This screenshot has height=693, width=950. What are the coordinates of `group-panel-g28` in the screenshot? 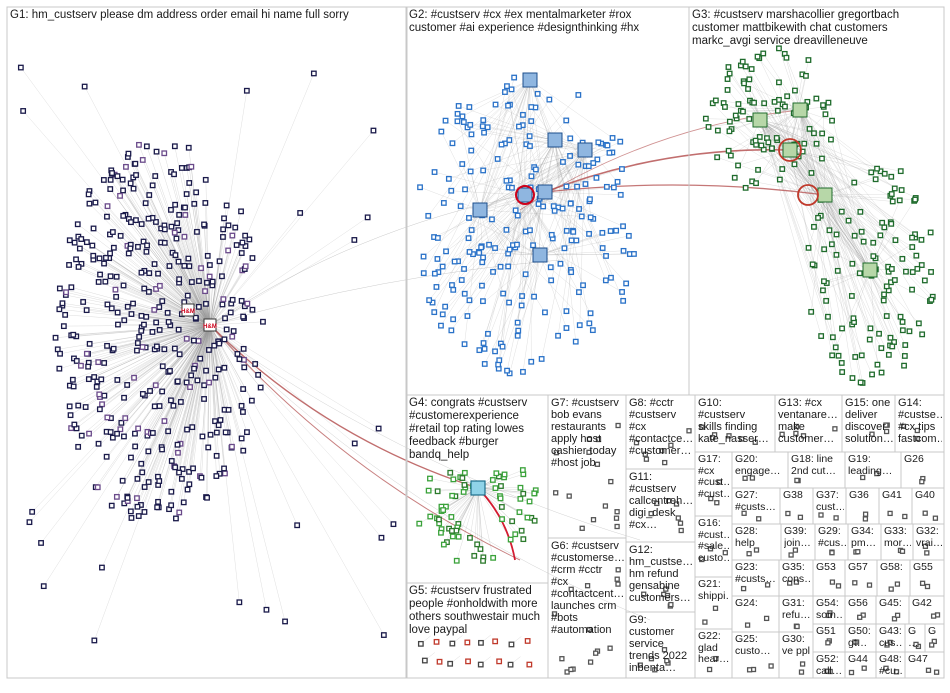 It's located at (756, 542).